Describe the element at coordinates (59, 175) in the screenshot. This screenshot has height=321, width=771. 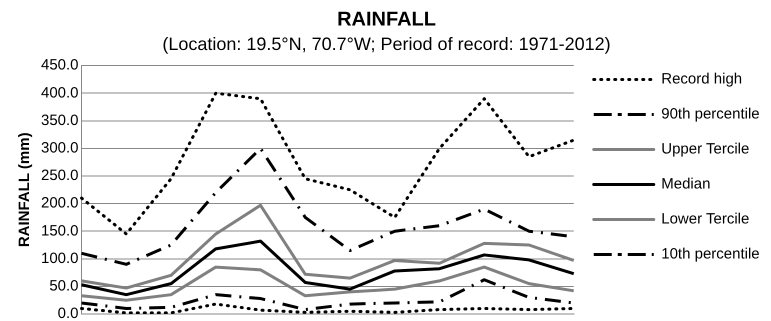
I see `y-tick-label: 250.0` at that location.